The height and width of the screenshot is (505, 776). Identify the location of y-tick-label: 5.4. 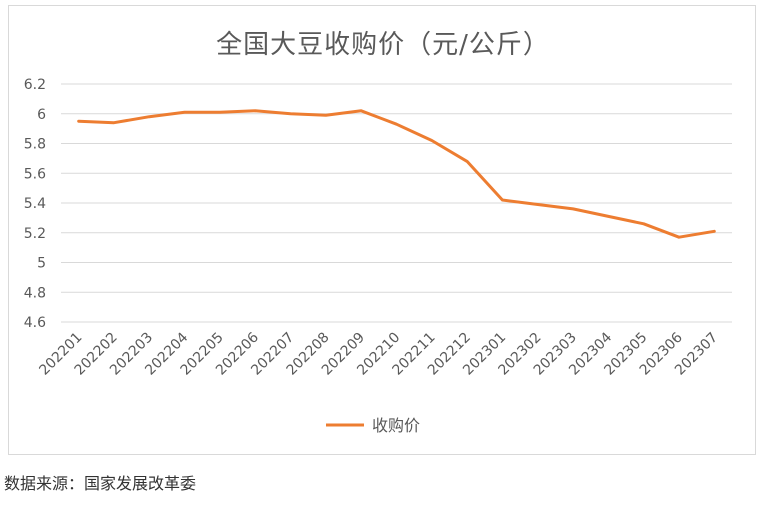
(35, 204).